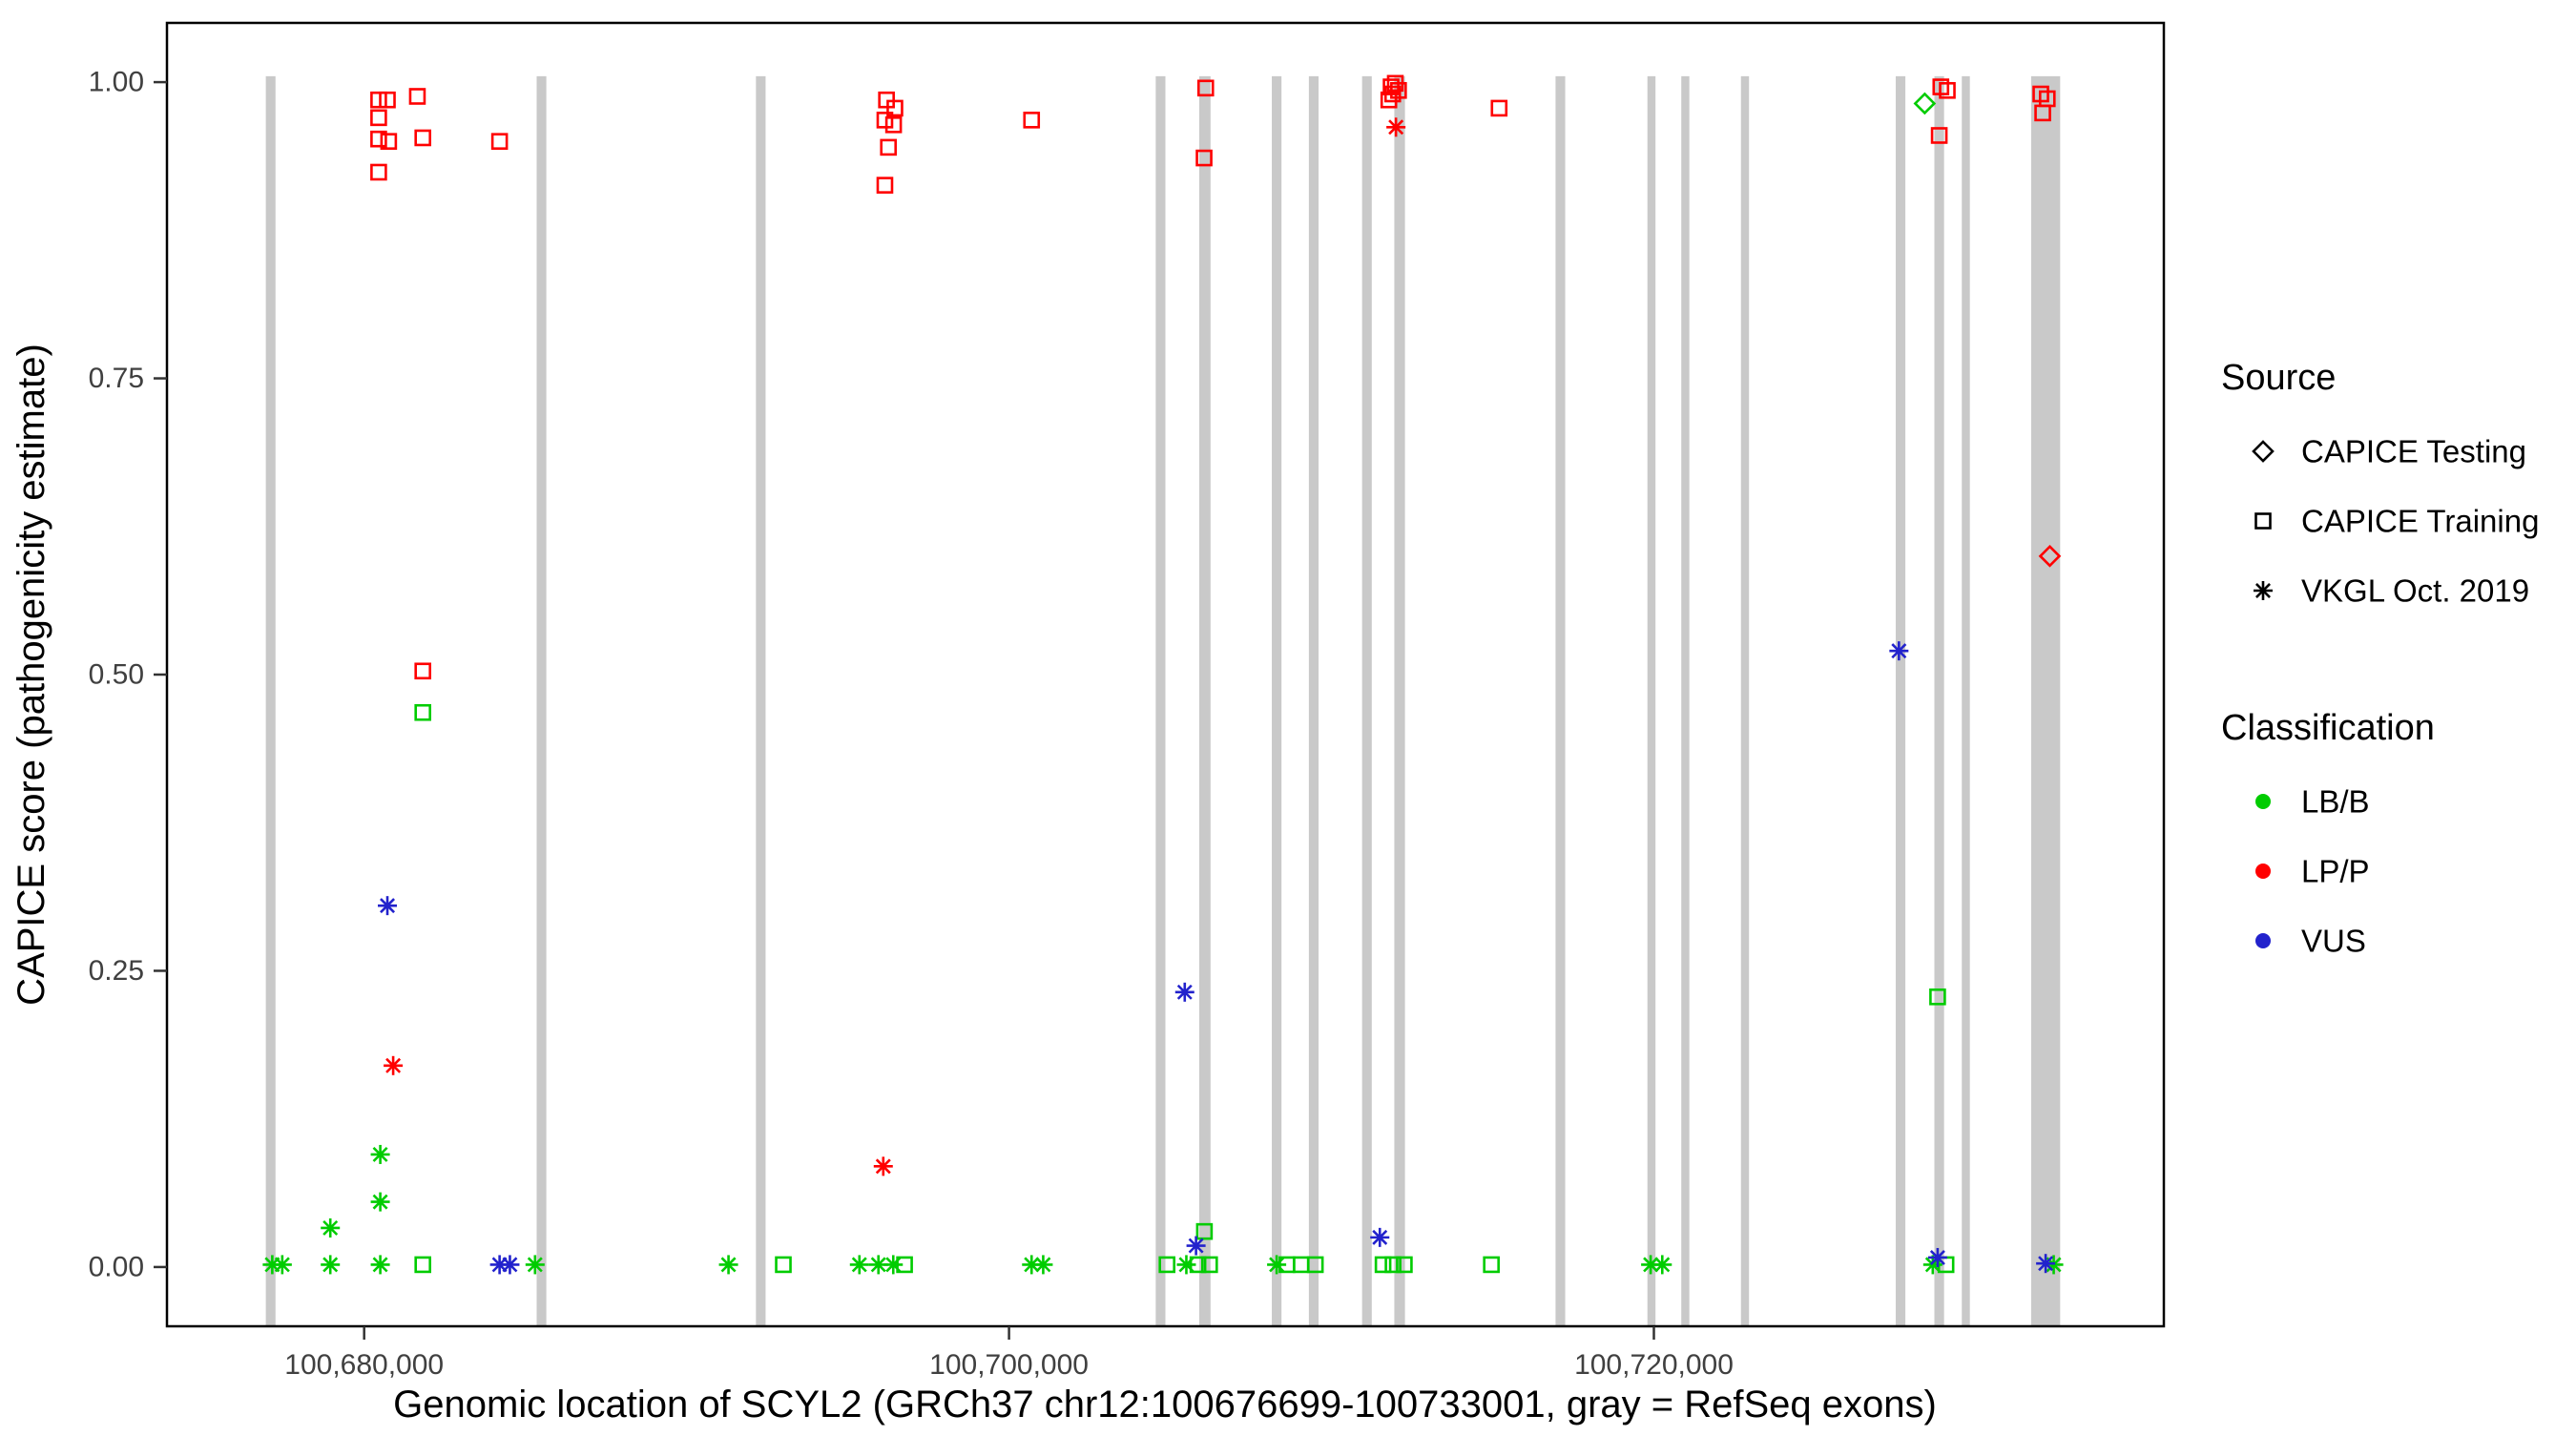 This screenshot has height=1436, width=2576. I want to click on legend-classification-label: LP/P, so click(2335, 871).